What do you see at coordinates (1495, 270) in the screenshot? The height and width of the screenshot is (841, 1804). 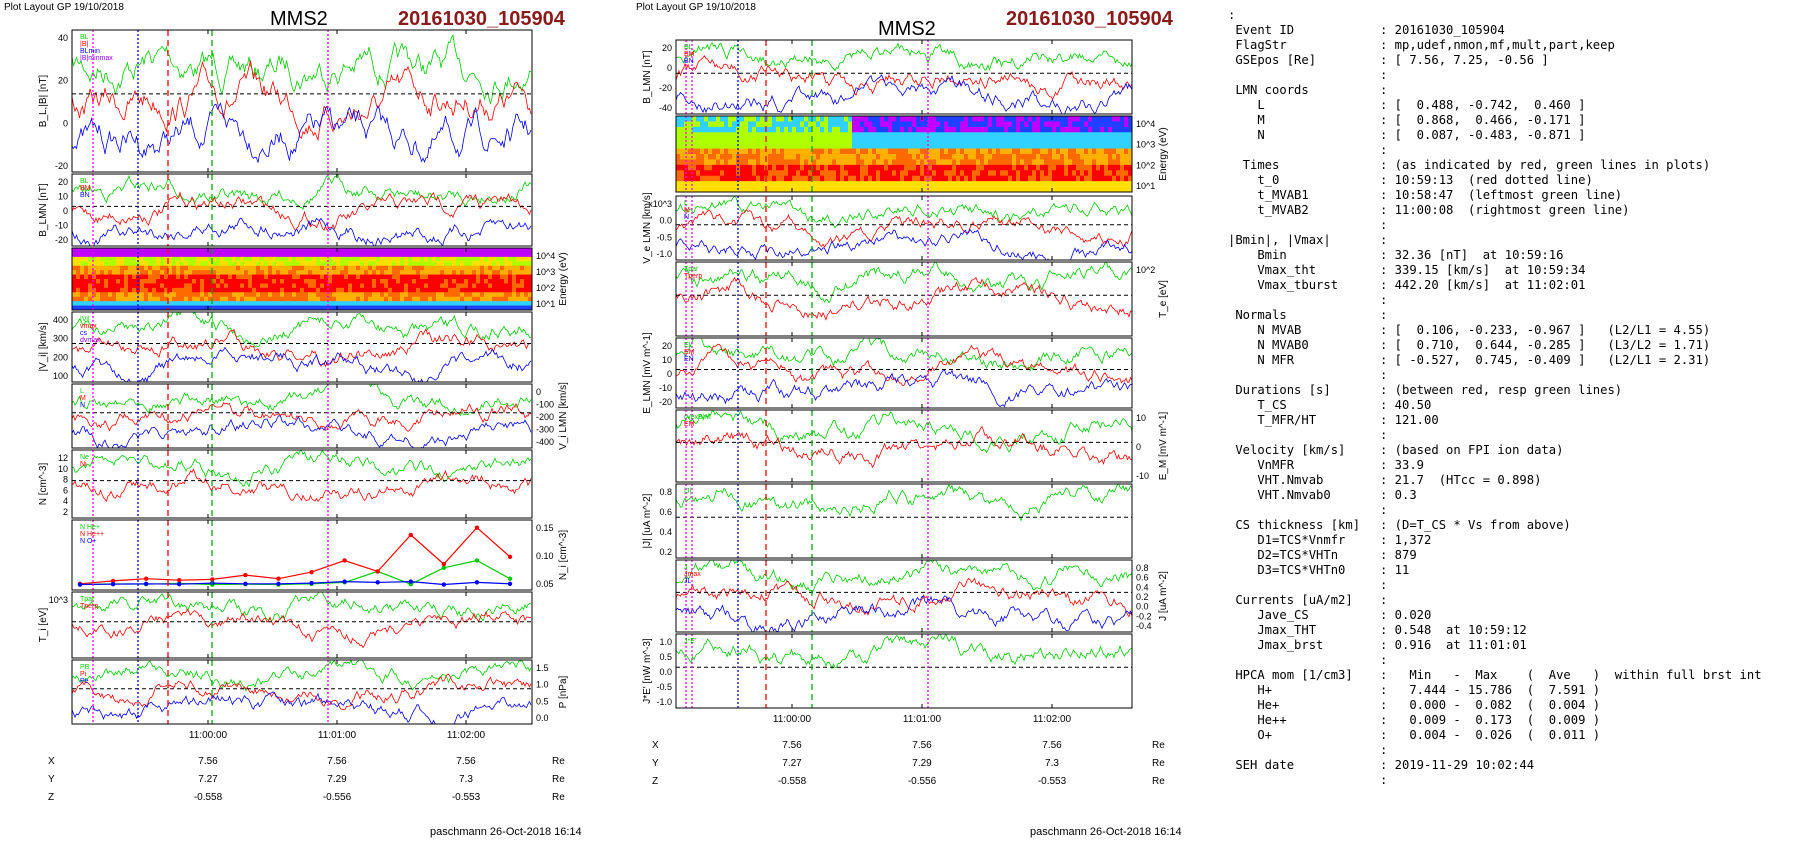 I see `info-row: Vmax_tht: 339.15 [km/s] at 10:59:34` at bounding box center [1495, 270].